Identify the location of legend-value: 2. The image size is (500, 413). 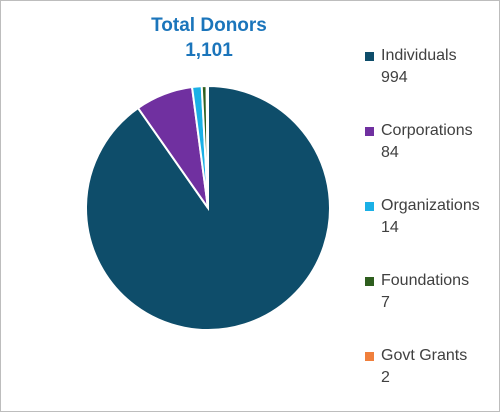
(385, 377).